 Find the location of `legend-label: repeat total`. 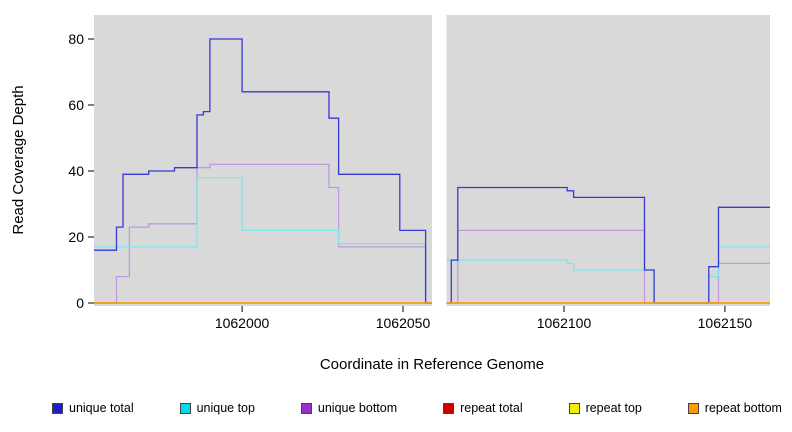

legend-label: repeat total is located at coordinates (491, 408).